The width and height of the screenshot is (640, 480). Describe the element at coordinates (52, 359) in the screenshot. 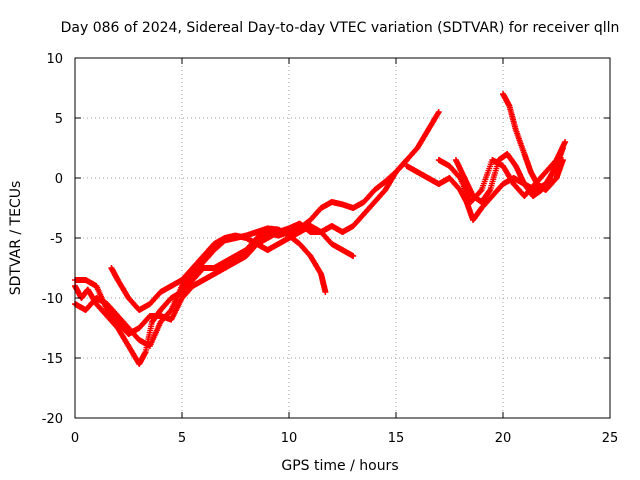

I see `y-tick-label: -15` at that location.